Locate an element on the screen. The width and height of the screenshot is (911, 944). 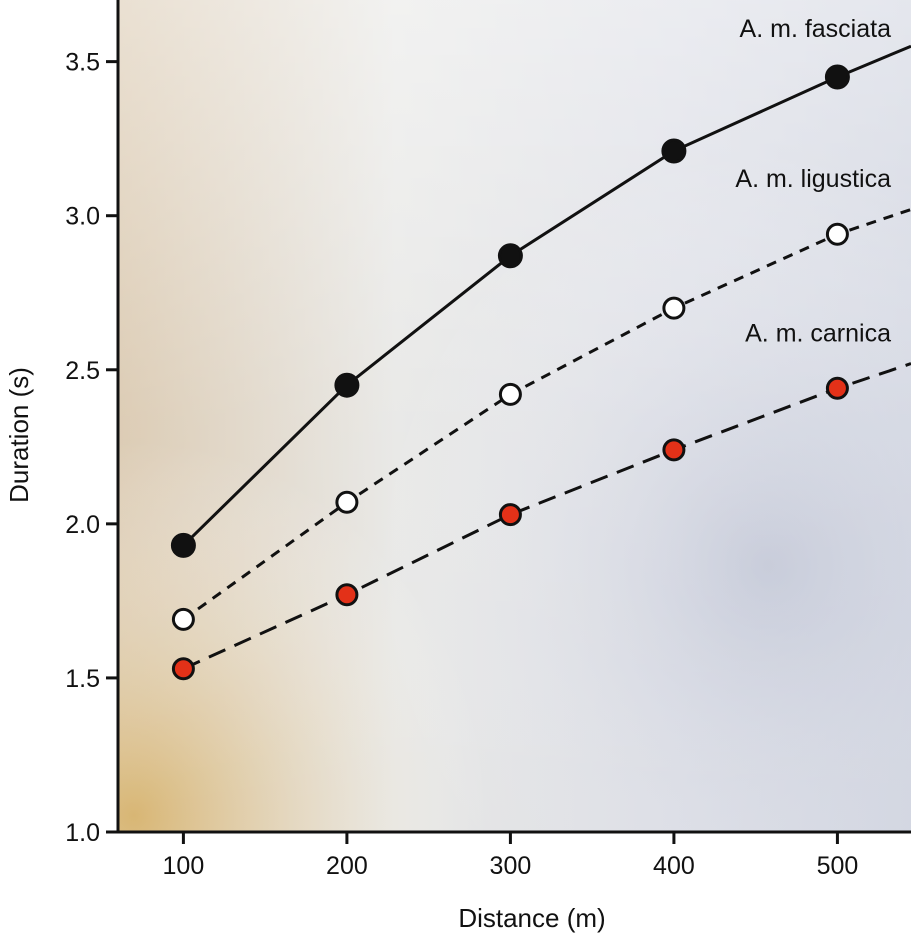
y-tick-label: 1.0 is located at coordinates (82, 833).